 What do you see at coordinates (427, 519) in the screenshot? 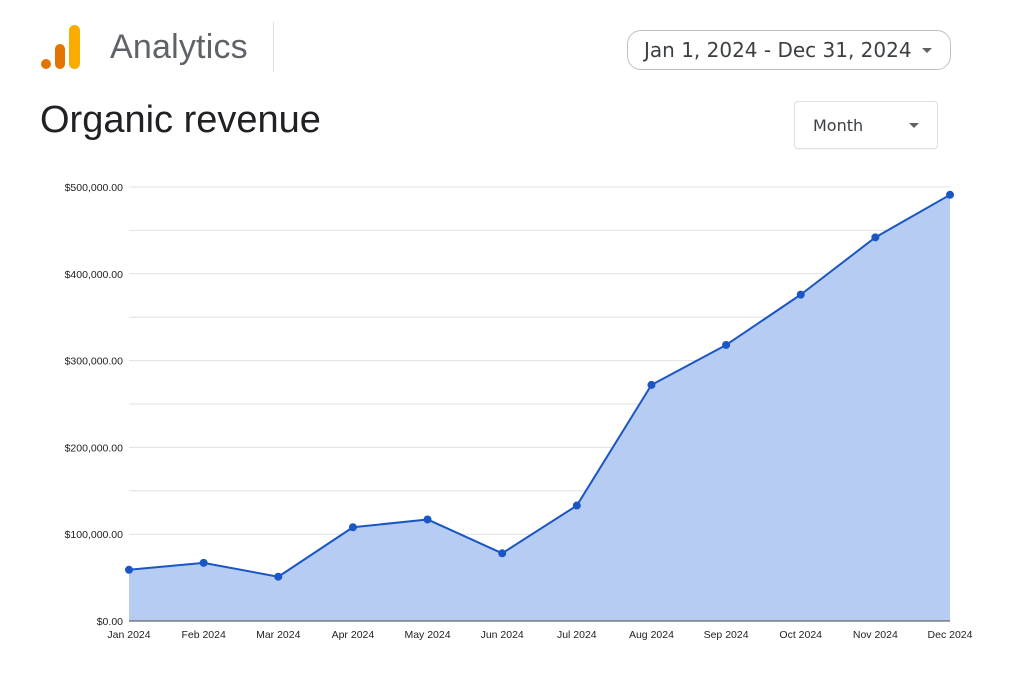
I see `data-point-may-2024` at bounding box center [427, 519].